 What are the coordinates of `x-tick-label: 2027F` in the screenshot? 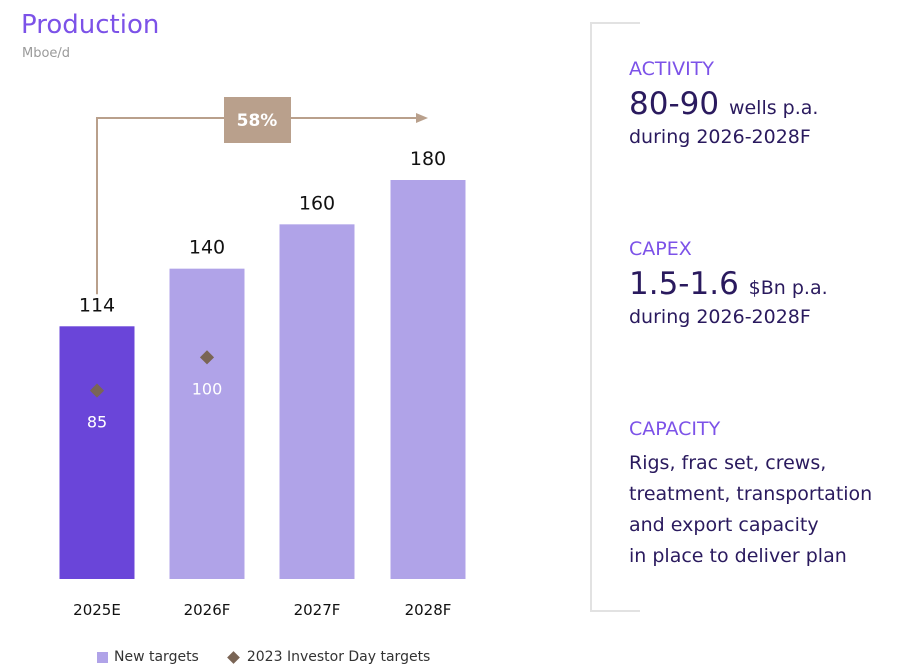 It's located at (317, 610).